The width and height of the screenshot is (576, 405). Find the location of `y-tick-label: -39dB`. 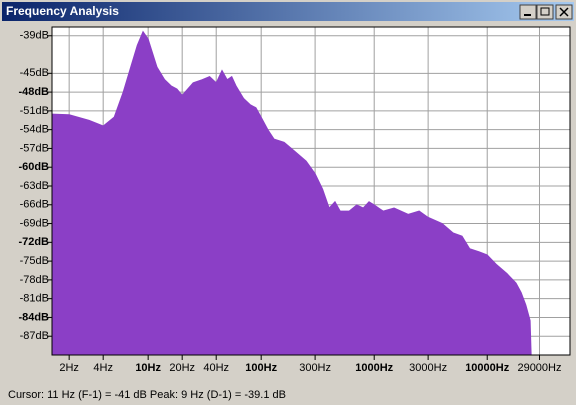

y-tick-label: -39dB is located at coordinates (34, 36).